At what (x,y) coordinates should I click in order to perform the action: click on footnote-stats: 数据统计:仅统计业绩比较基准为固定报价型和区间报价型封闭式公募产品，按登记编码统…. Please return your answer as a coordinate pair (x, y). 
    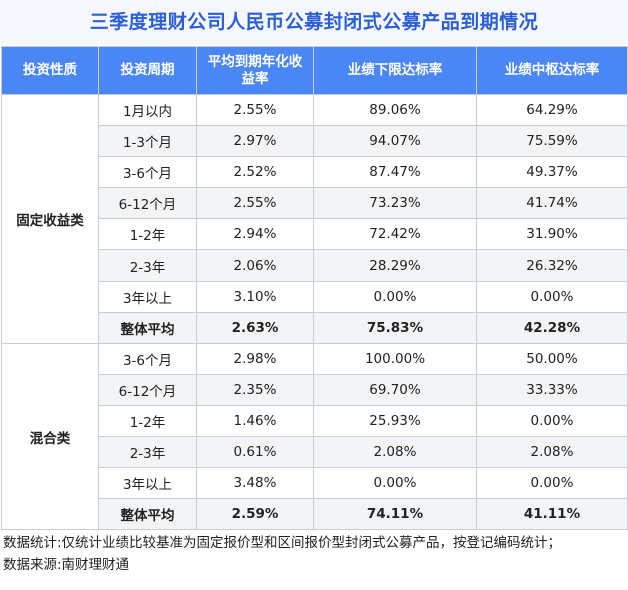
    Looking at the image, I should click on (282, 543).